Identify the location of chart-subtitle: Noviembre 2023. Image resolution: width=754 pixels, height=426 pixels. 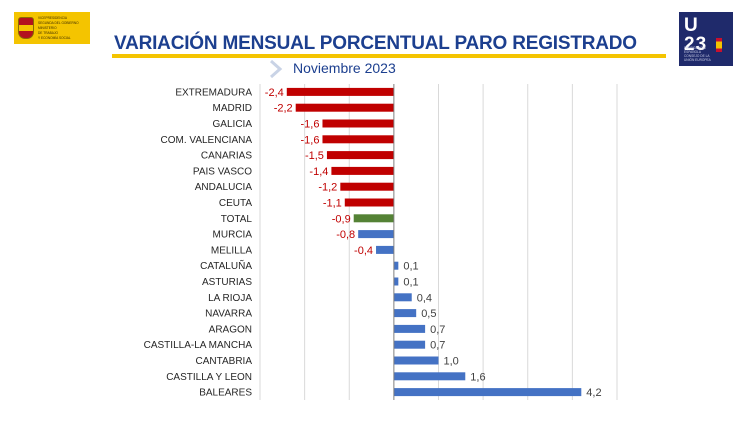
(344, 68).